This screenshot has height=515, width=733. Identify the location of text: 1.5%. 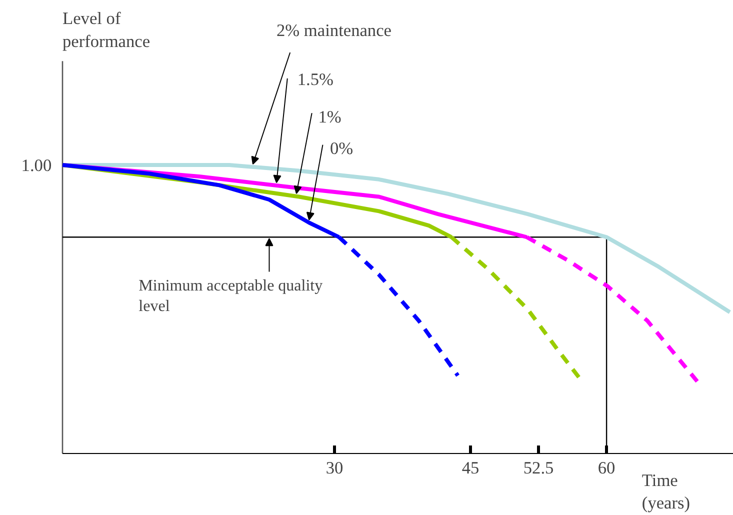
(315, 79).